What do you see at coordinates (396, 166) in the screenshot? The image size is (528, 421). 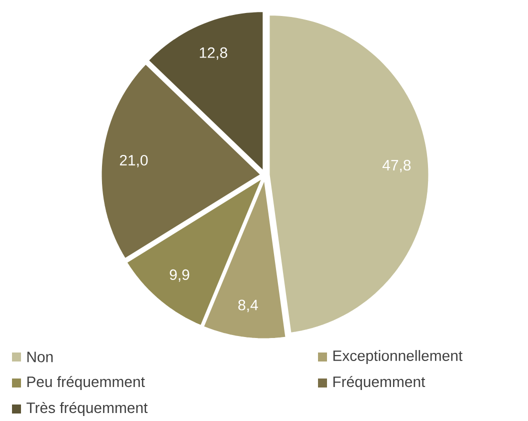 I see `data-label: 47,8` at bounding box center [396, 166].